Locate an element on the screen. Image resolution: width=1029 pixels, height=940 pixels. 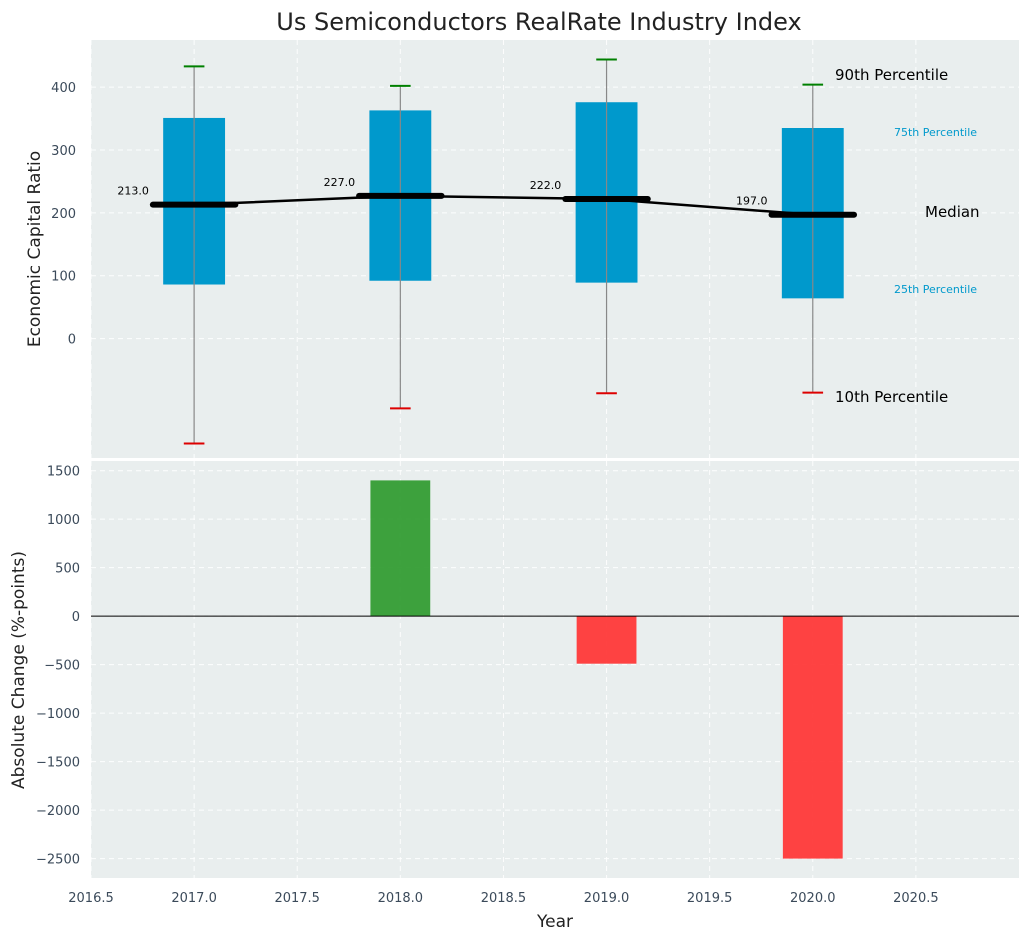
top-y-tick-label: 100 is located at coordinates (63, 277).